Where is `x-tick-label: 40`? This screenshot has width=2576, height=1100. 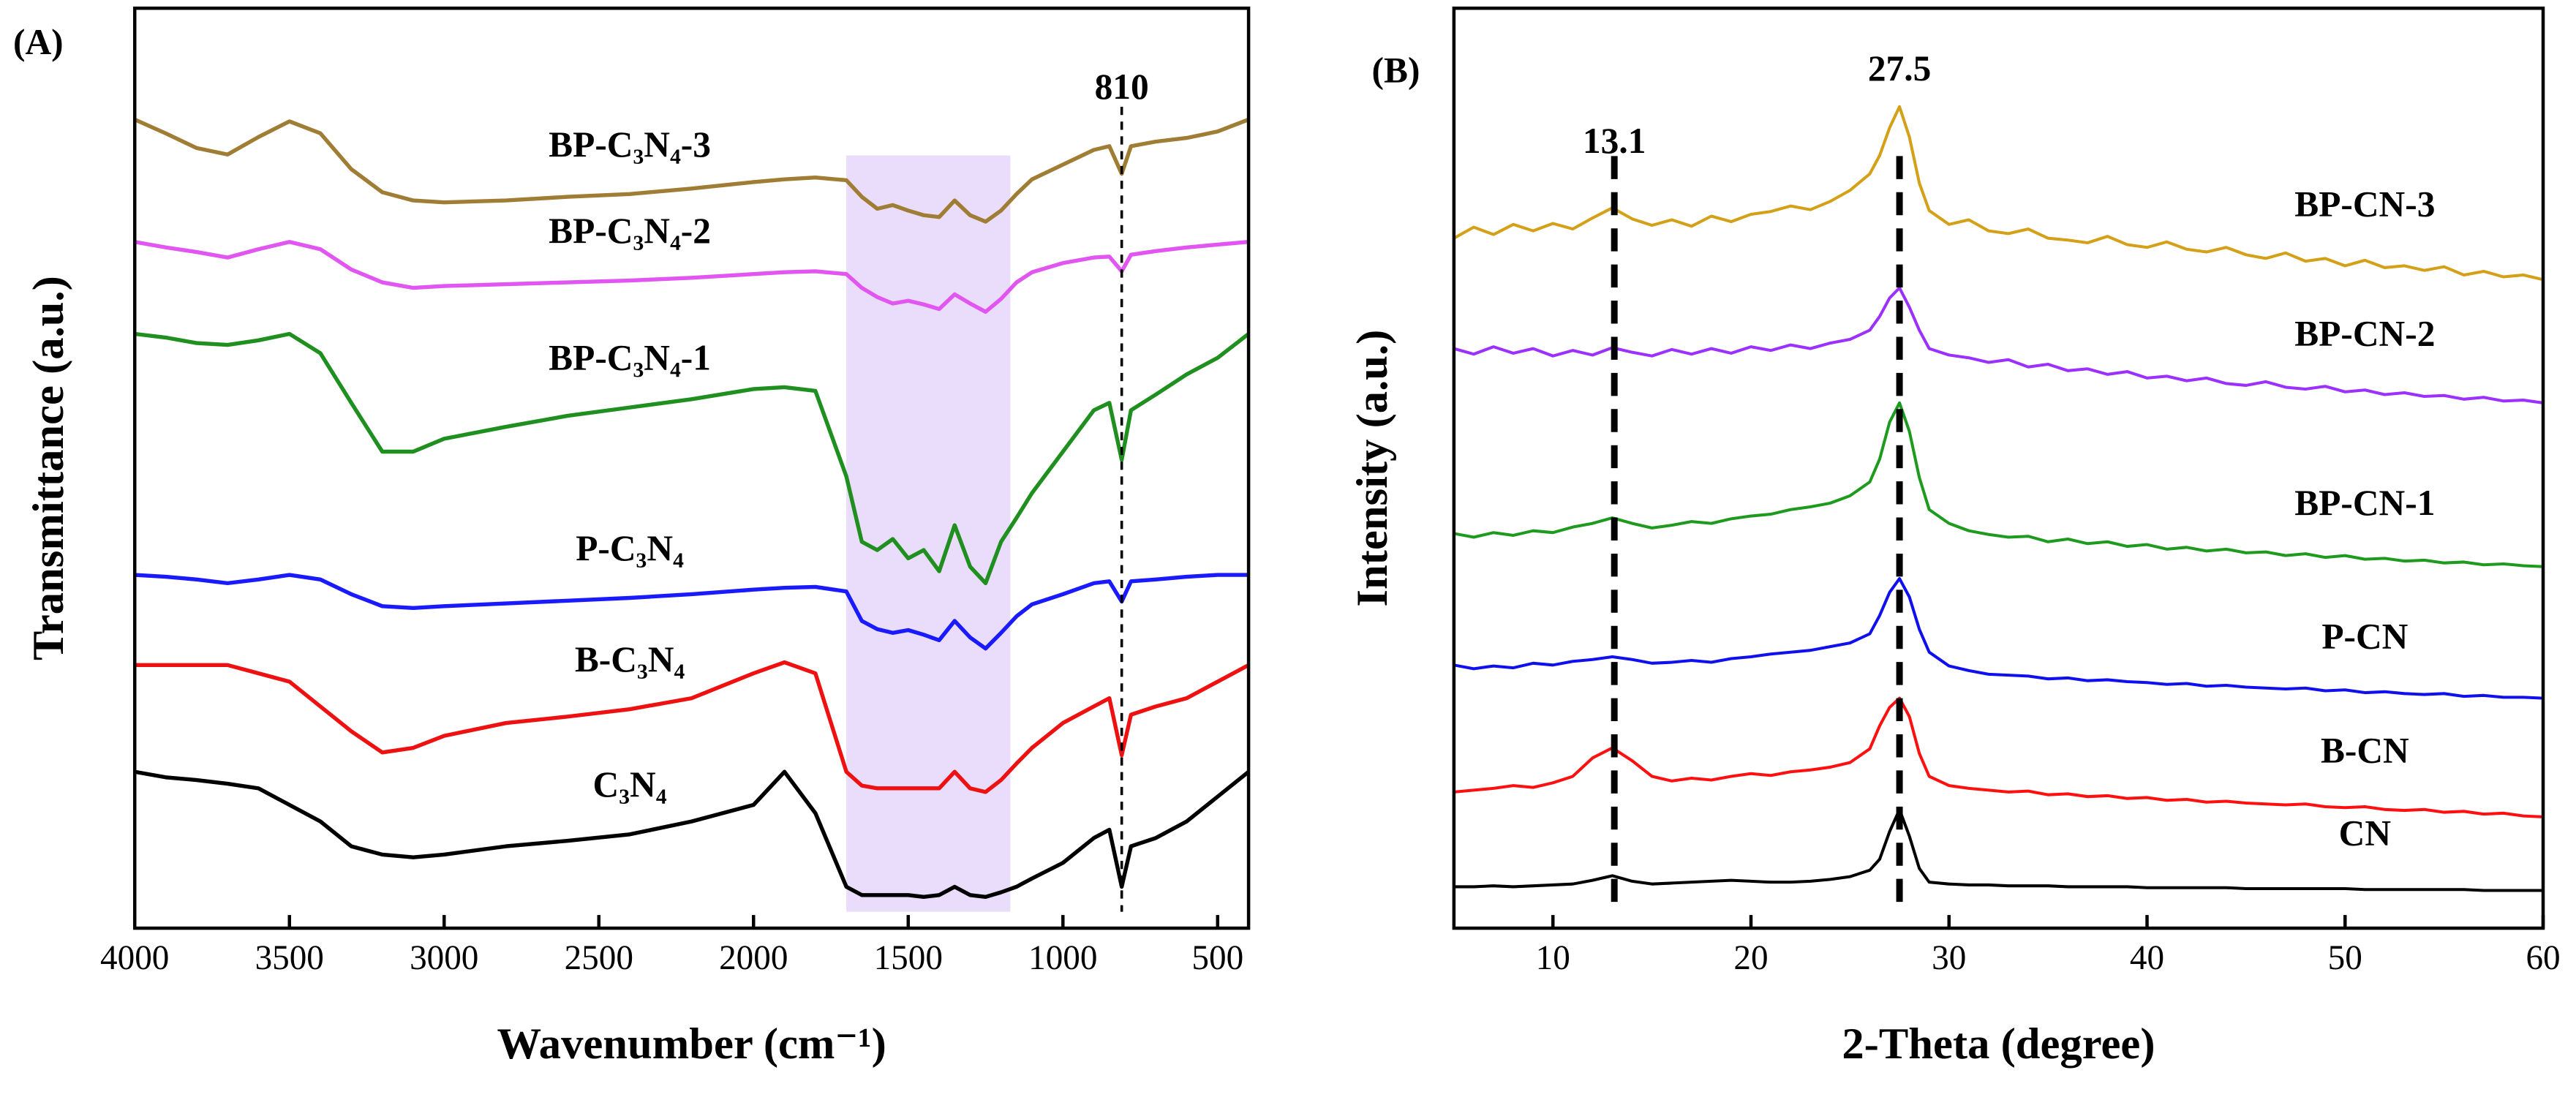 x-tick-label: 40 is located at coordinates (2147, 958).